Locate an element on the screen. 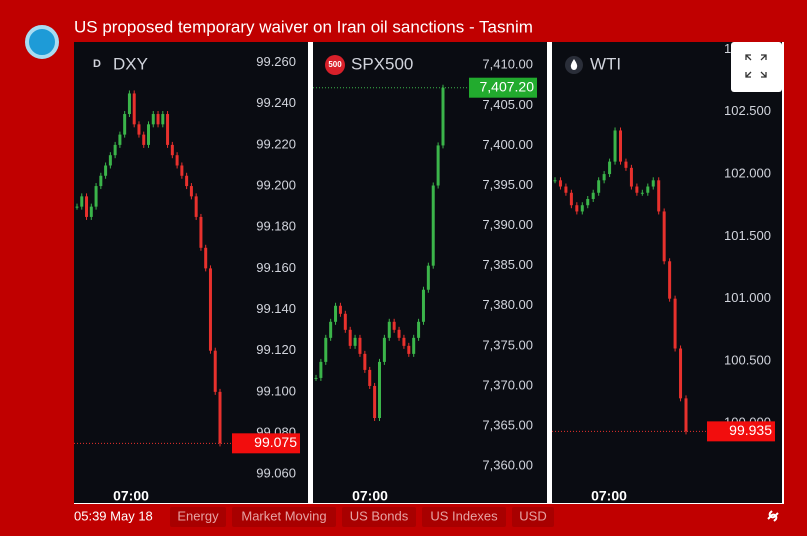  y-tick-label: 7,390.00 is located at coordinates (507, 224).